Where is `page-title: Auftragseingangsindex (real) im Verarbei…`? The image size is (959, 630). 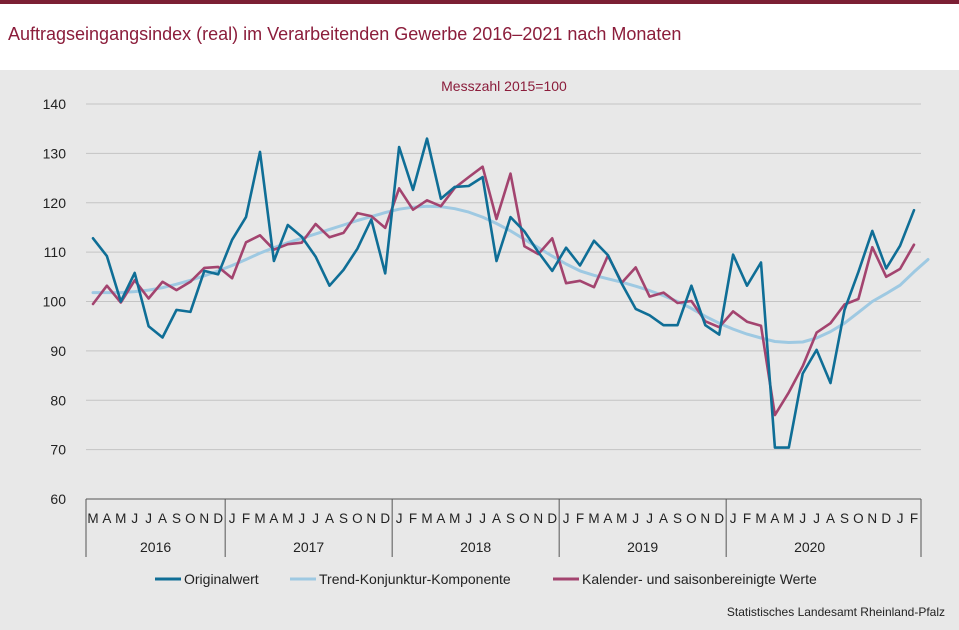 page-title: Auftragseingangsindex (real) im Verarbei… is located at coordinates (345, 34).